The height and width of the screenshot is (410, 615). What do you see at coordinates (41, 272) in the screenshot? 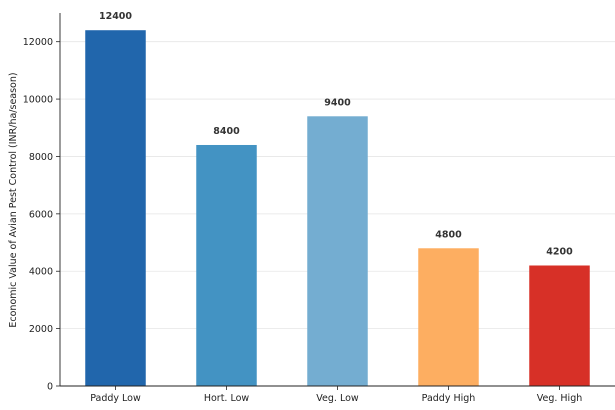
I see `y-tick-label: 4000` at bounding box center [41, 272].